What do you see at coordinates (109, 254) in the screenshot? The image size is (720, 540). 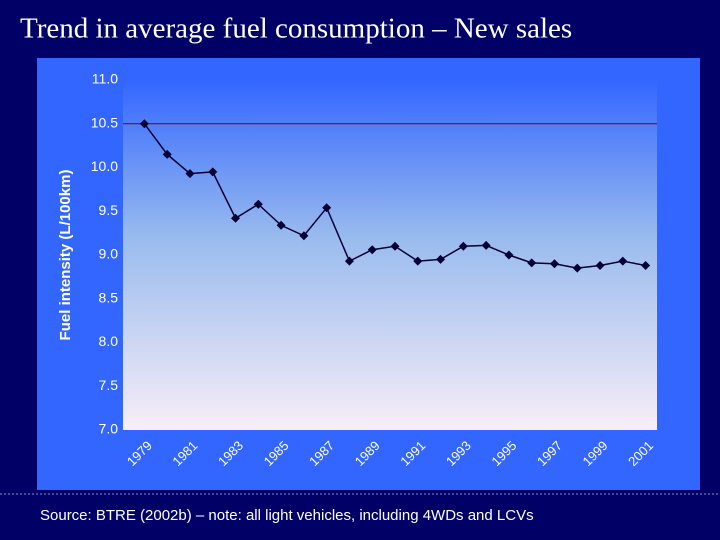 I see `y-tick-label: 9.0` at bounding box center [109, 254].